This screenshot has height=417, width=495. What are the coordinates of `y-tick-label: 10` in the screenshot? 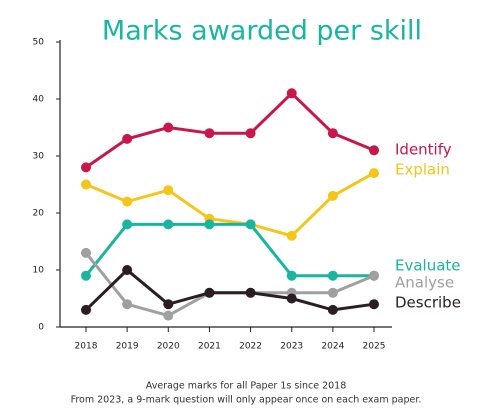 It's located at (39, 271).